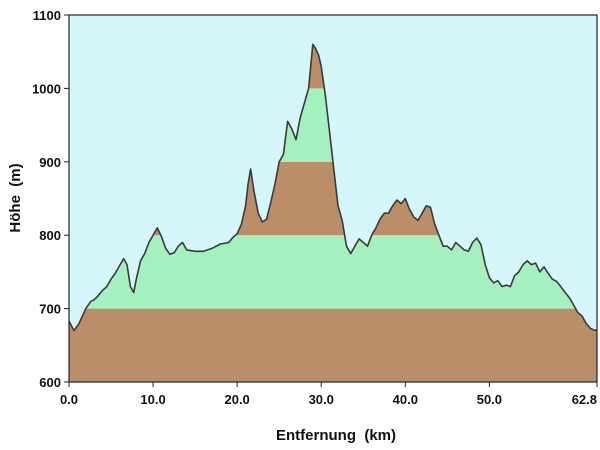 The image size is (600, 450). Describe the element at coordinates (50, 162) in the screenshot. I see `y-tick-label: 900` at that location.